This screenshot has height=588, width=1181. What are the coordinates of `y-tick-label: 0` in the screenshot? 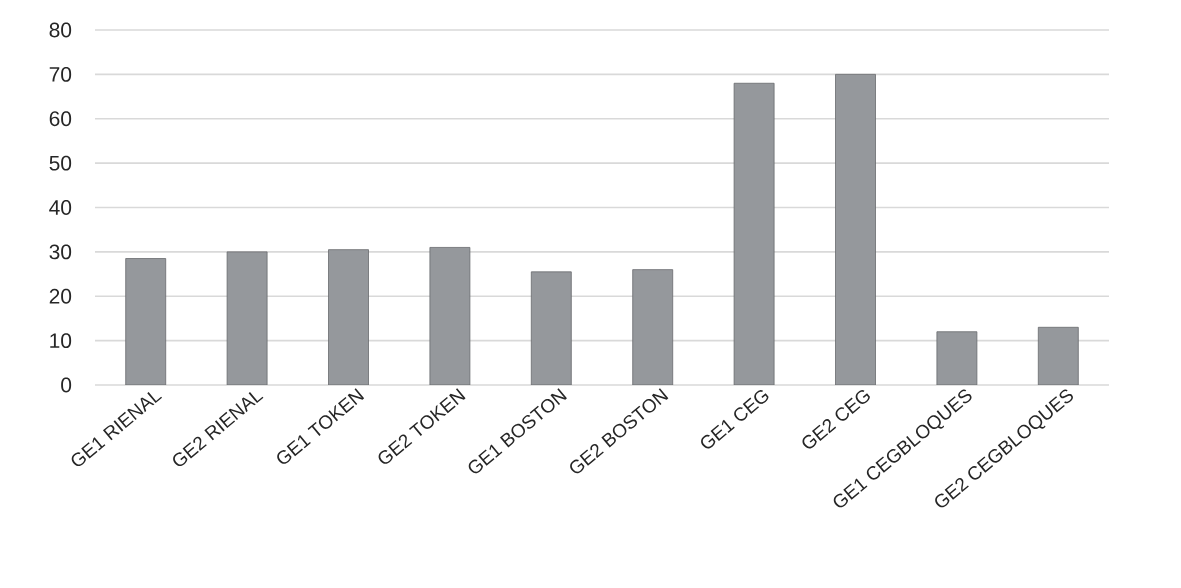 It's located at (66, 385).